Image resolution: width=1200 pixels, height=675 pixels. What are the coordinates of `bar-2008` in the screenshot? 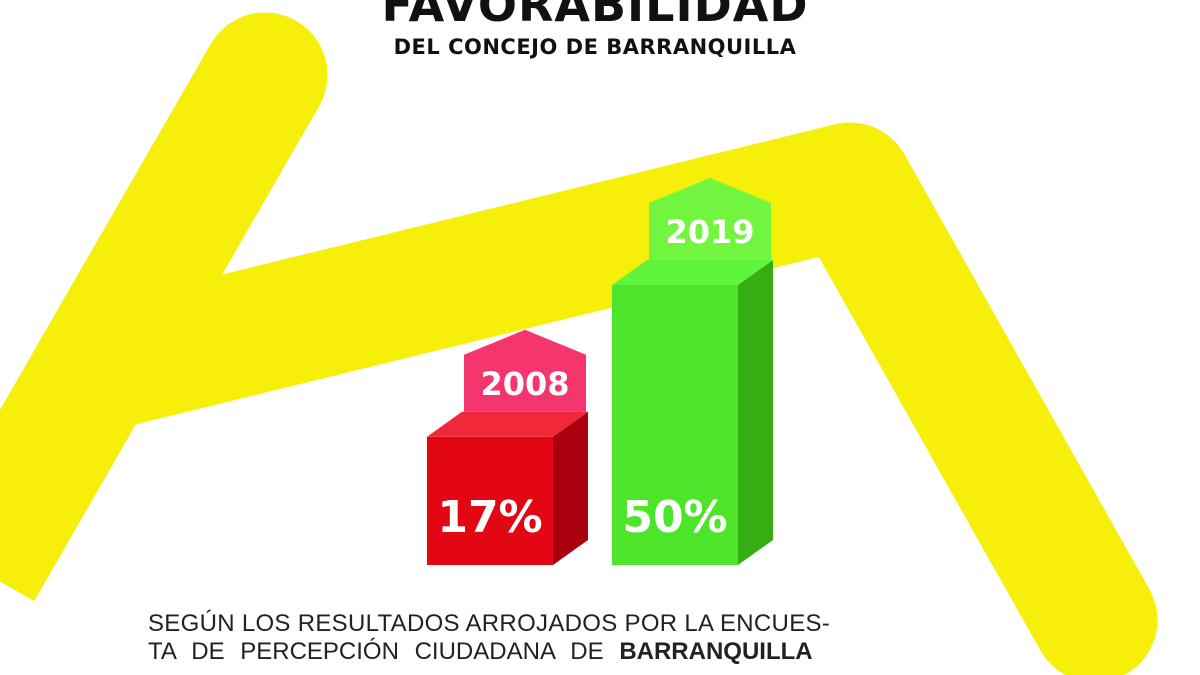 It's located at (490, 500).